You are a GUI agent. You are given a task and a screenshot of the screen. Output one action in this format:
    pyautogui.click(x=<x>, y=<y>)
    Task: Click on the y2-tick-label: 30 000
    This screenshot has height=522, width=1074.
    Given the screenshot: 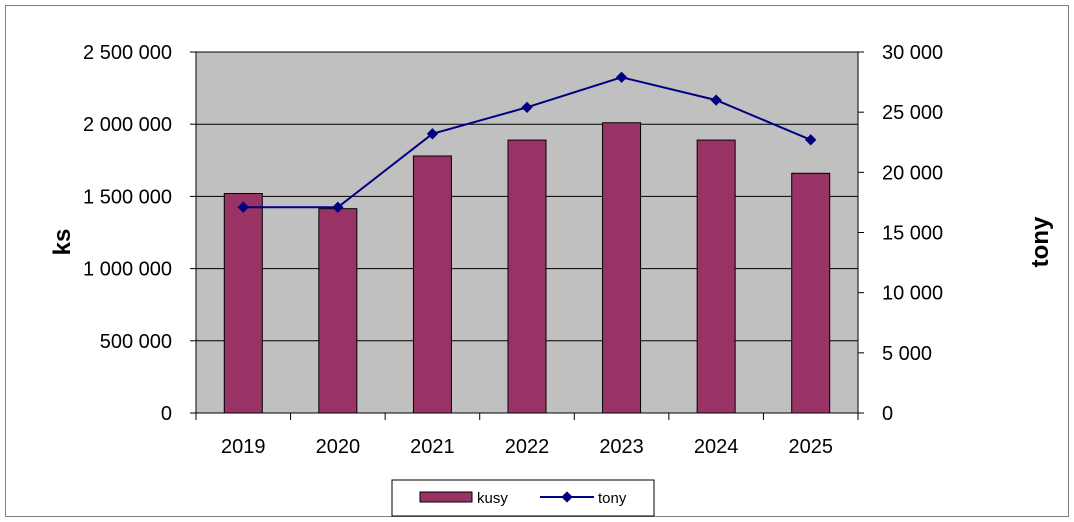 What is the action you would take?
    pyautogui.click(x=912, y=53)
    